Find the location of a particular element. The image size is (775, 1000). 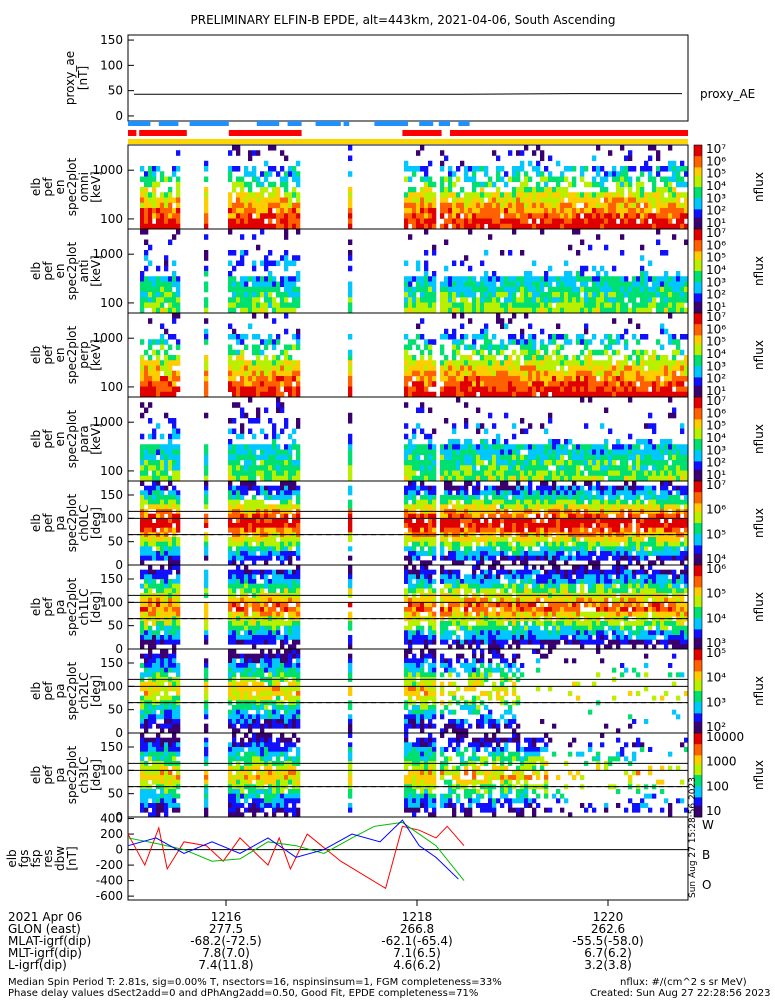

anti-colorbar-label: nflux is located at coordinates (759, 271).